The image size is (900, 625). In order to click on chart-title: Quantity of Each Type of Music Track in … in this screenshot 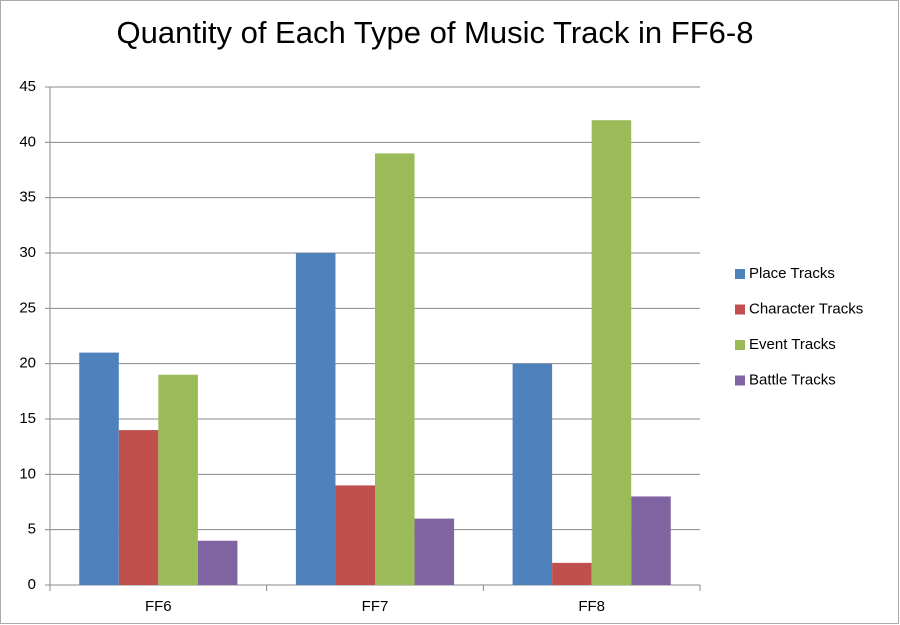, I will do `click(435, 32)`.